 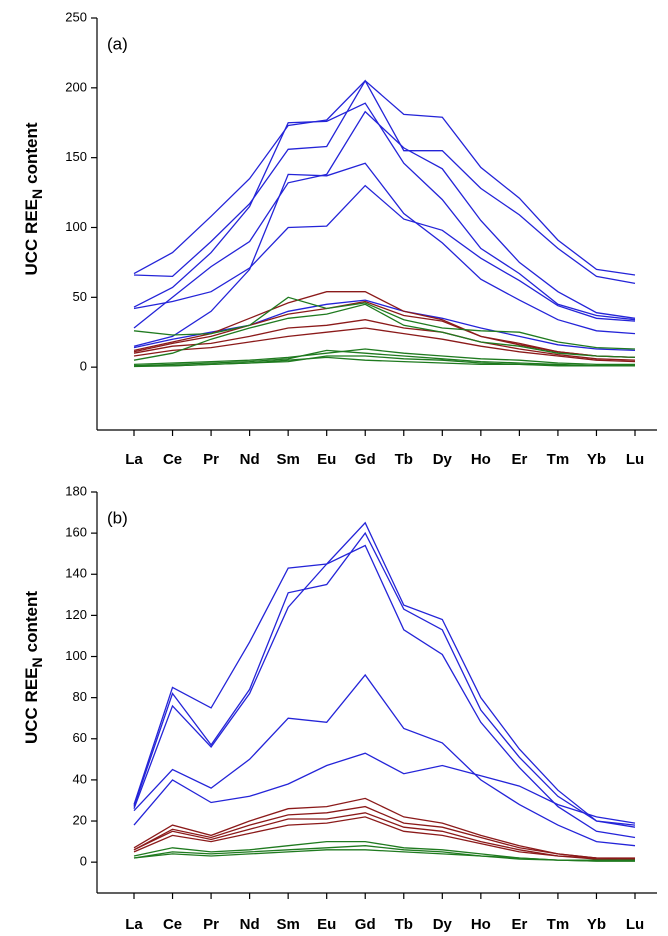 What do you see at coordinates (80, 737) in the screenshot?
I see `y-tick-label: 60` at bounding box center [80, 737].